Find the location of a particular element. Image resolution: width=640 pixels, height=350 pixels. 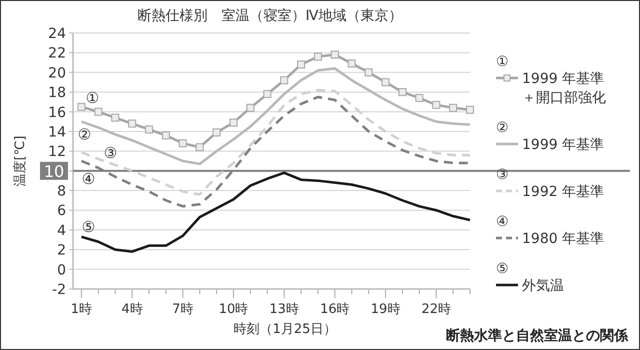

y-tick-label: 0 is located at coordinates (61, 270).